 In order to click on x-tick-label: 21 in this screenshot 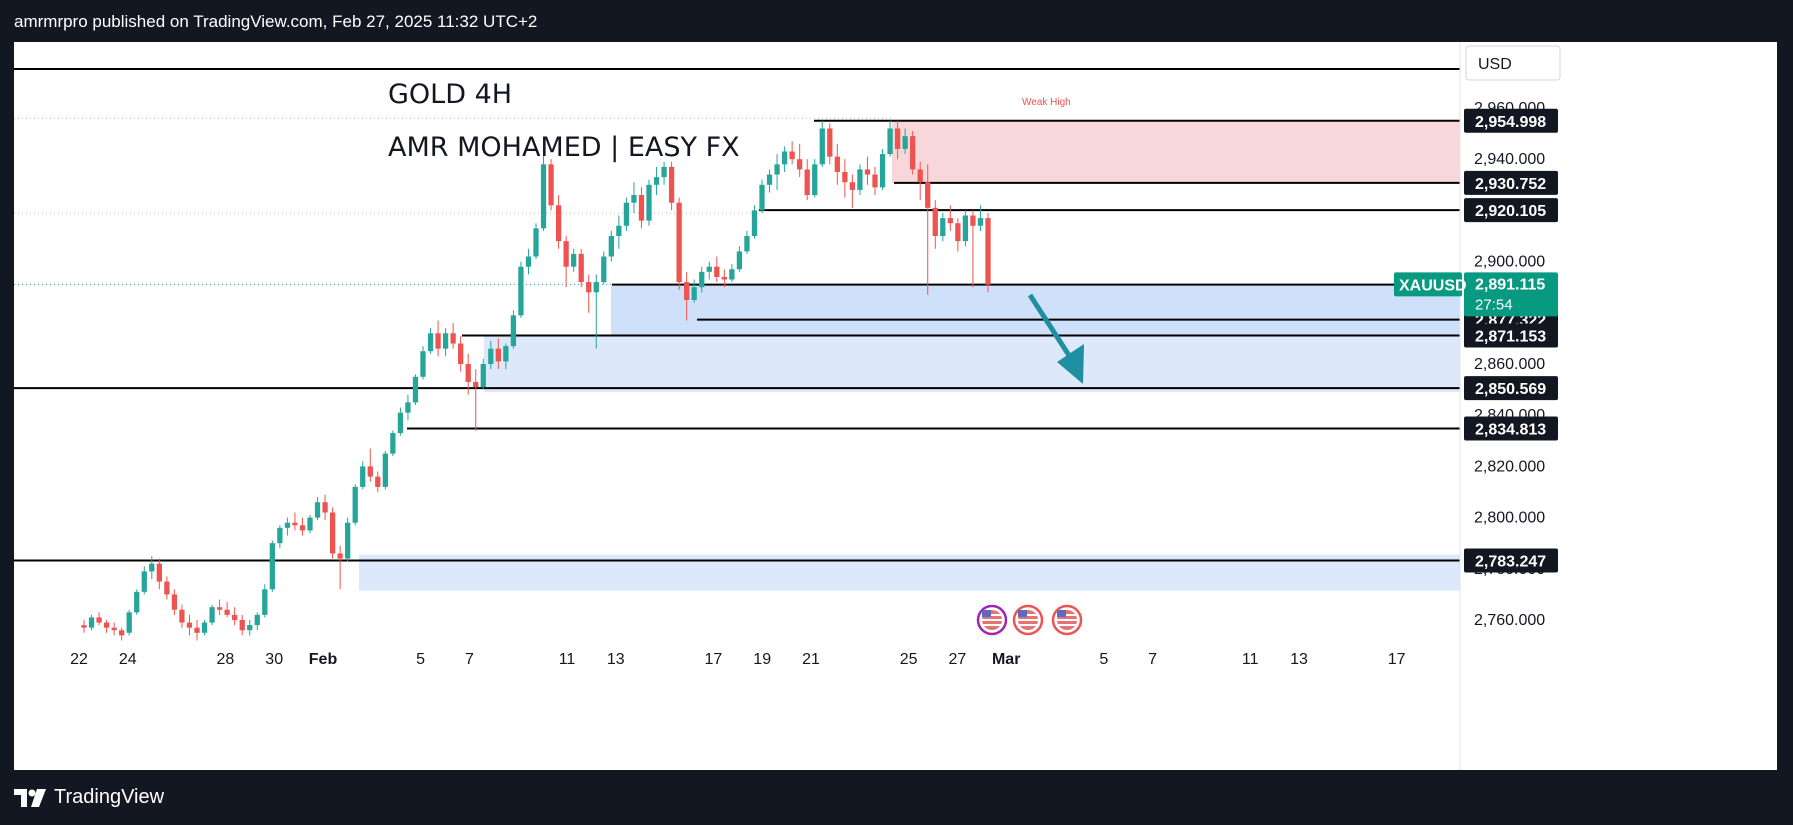, I will do `click(811, 659)`.